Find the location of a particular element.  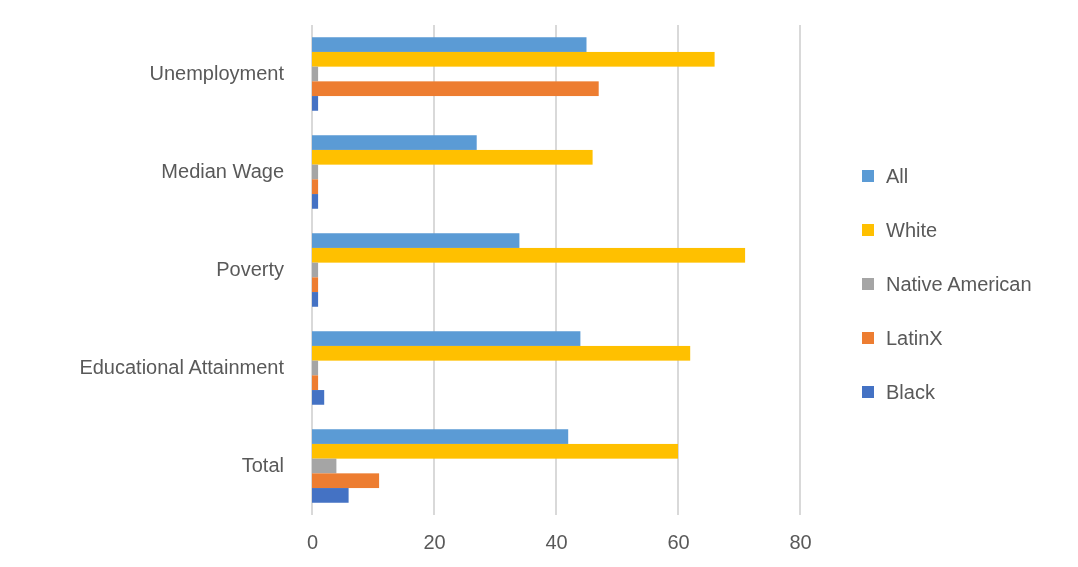

x-tick-label: 0 is located at coordinates (312, 542).